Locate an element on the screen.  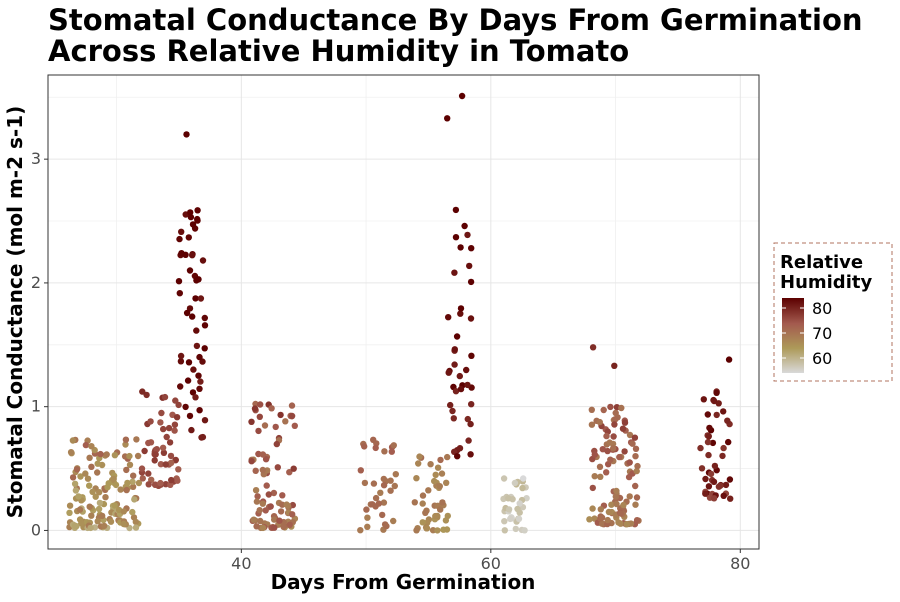
legend-label: 60 is located at coordinates (822, 358).